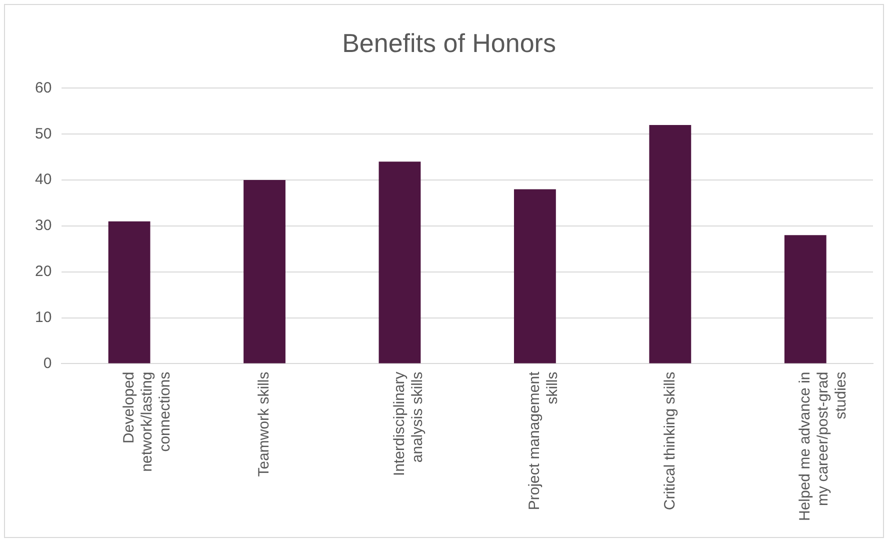 The width and height of the screenshot is (888, 542). Describe the element at coordinates (43, 133) in the screenshot. I see `y-tick-label: 50` at that location.